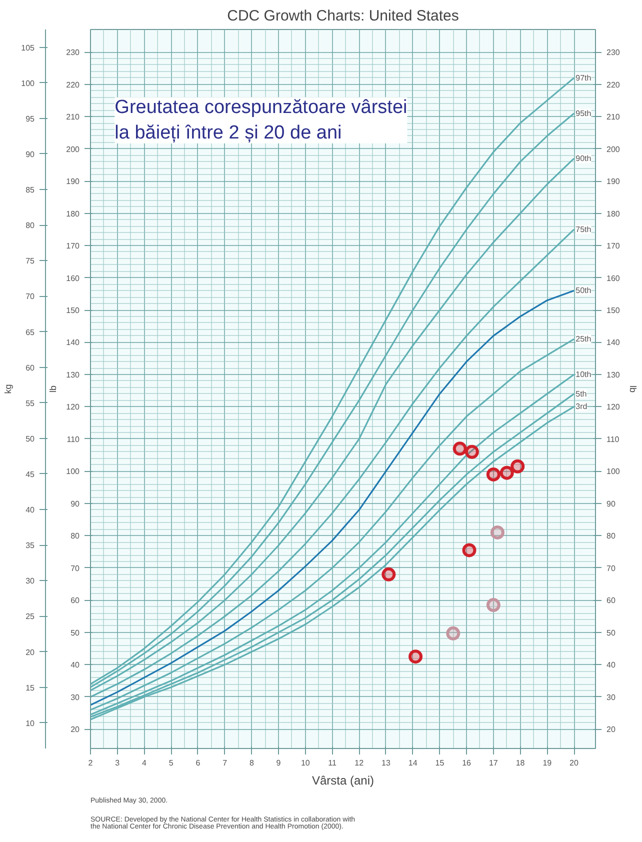 Image resolution: width=642 pixels, height=842 pixels. I want to click on y-tick-label: 160, so click(73, 278).